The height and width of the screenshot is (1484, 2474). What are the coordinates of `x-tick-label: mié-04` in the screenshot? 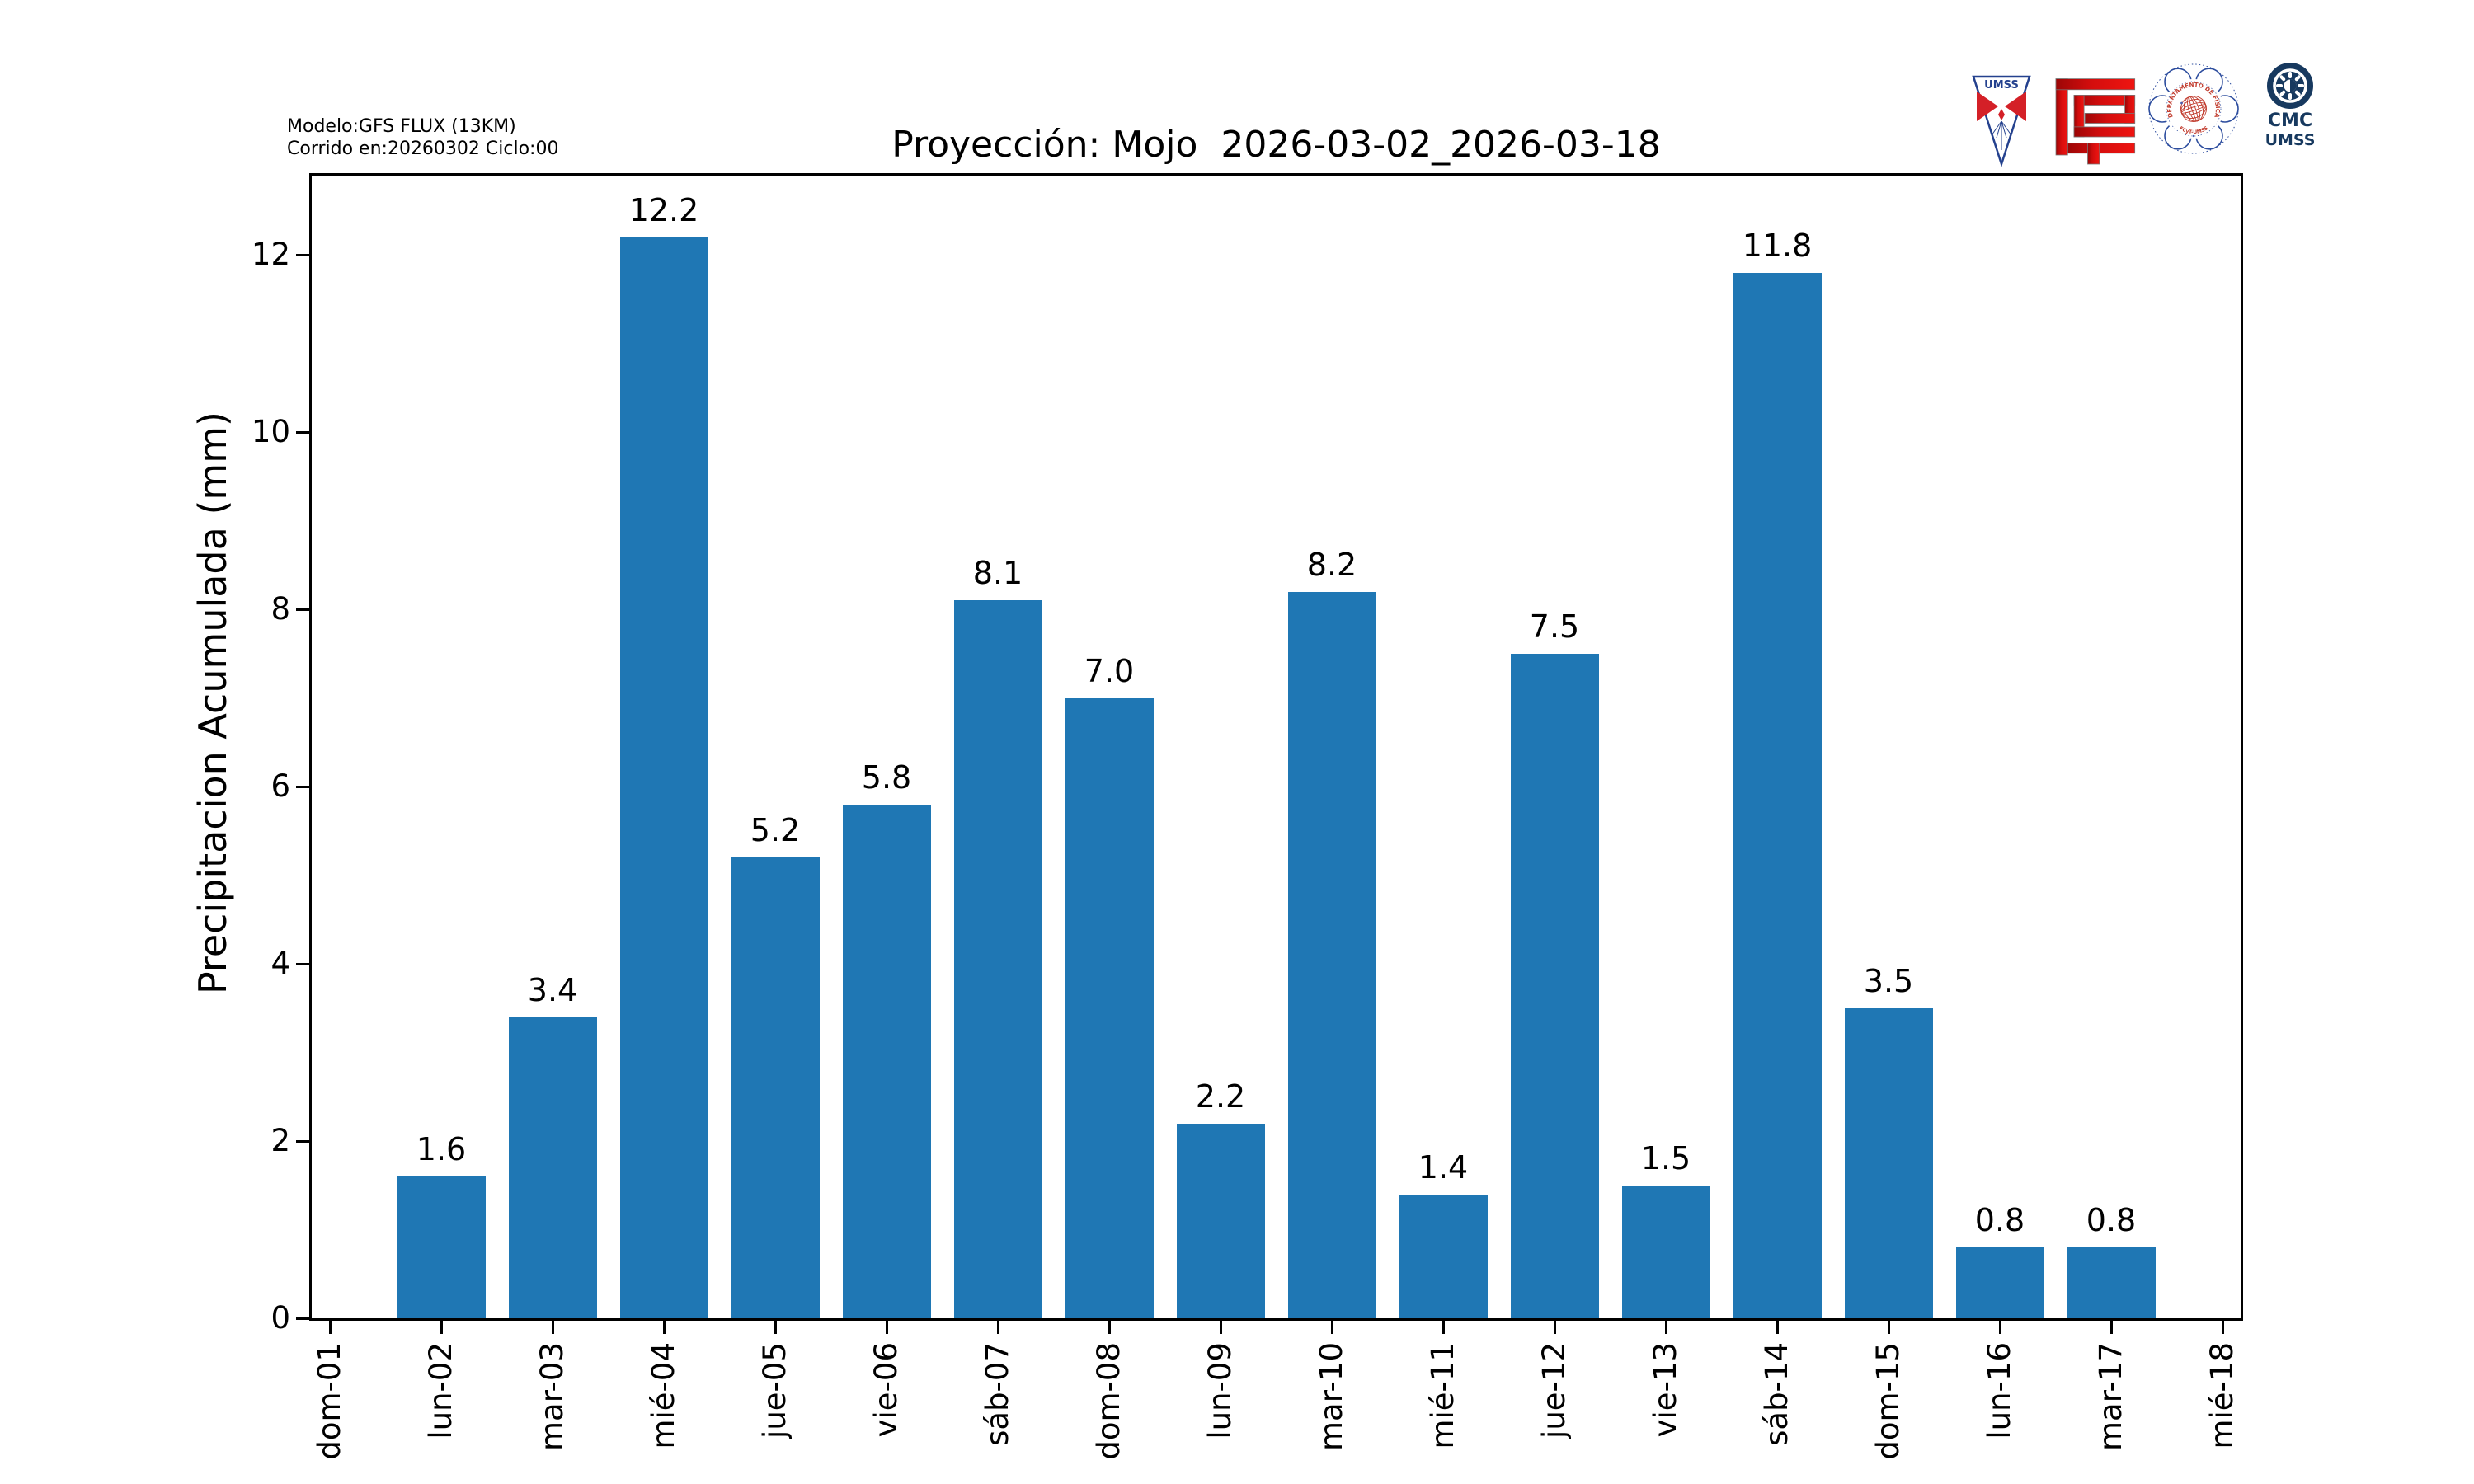 It's located at (663, 1395).